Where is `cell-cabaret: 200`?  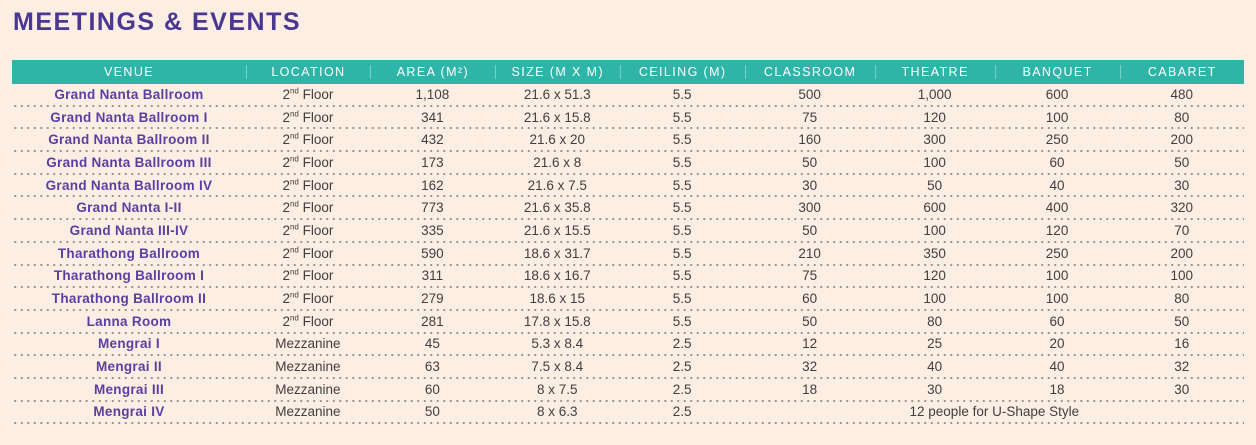
cell-cabaret: 200 is located at coordinates (1181, 140).